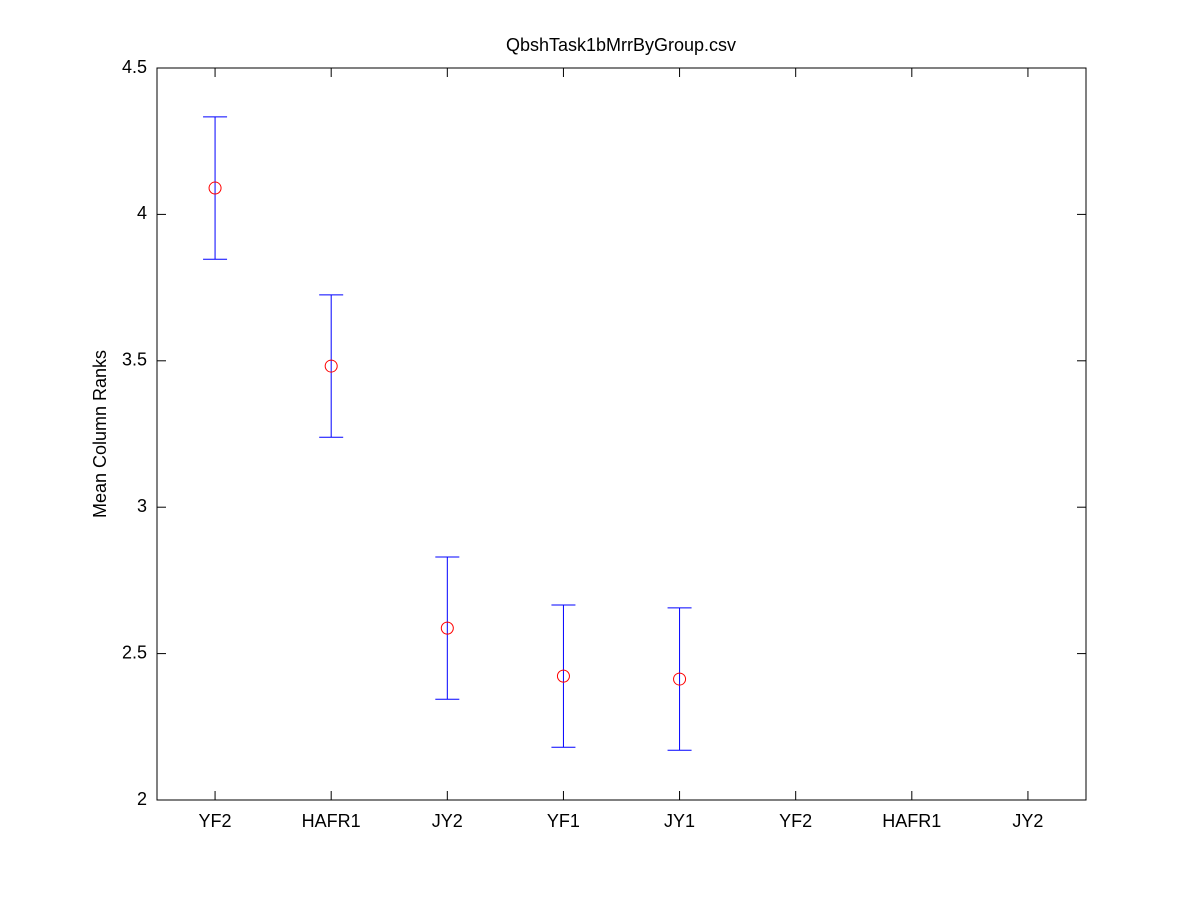 Image resolution: width=1200 pixels, height=900 pixels. What do you see at coordinates (134, 67) in the screenshot?
I see `y-tick-label: 4.5` at bounding box center [134, 67].